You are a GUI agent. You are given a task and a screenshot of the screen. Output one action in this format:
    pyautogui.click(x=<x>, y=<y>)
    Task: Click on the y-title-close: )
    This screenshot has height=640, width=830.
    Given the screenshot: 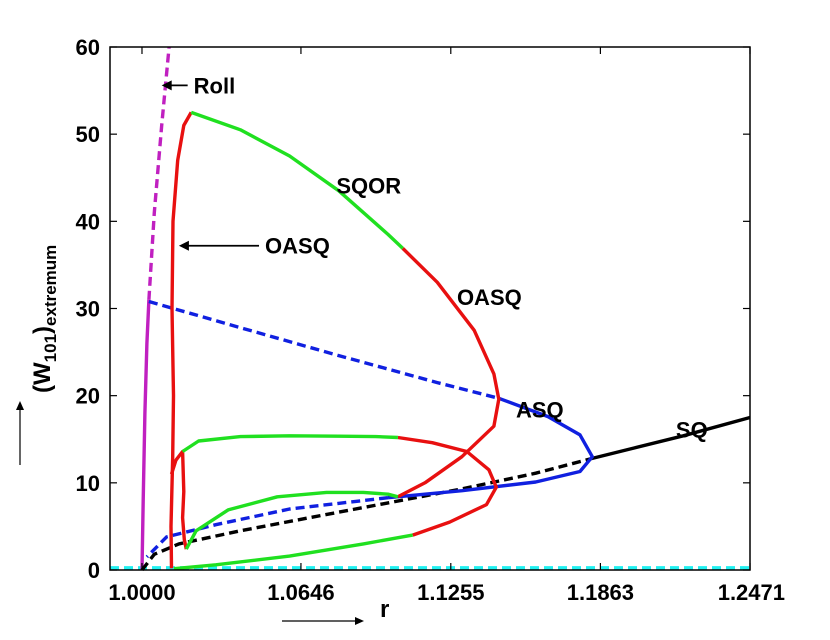 What is the action you would take?
    pyautogui.click(x=42, y=330)
    